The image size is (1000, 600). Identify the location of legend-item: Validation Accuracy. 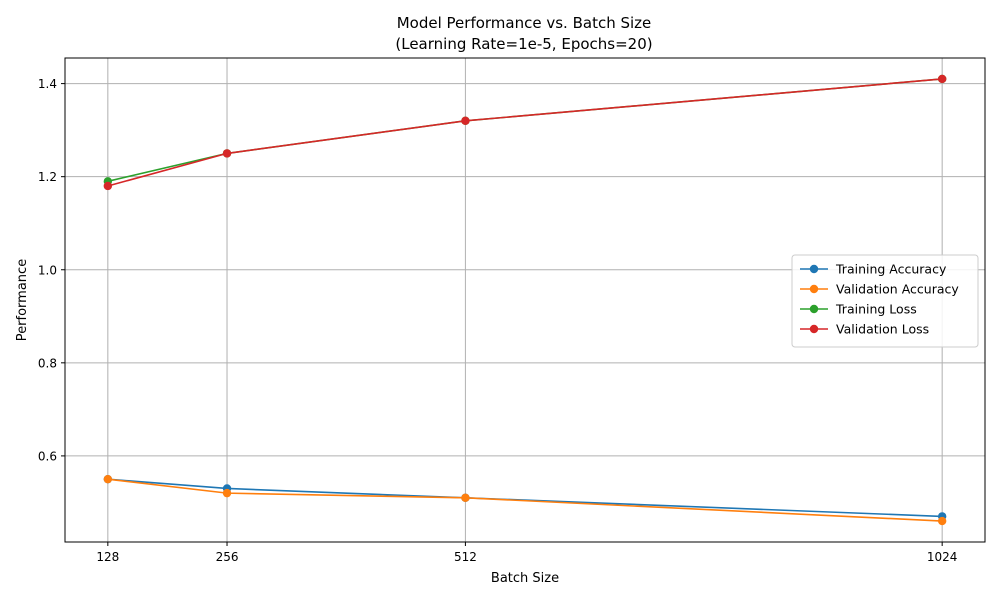
(879, 289).